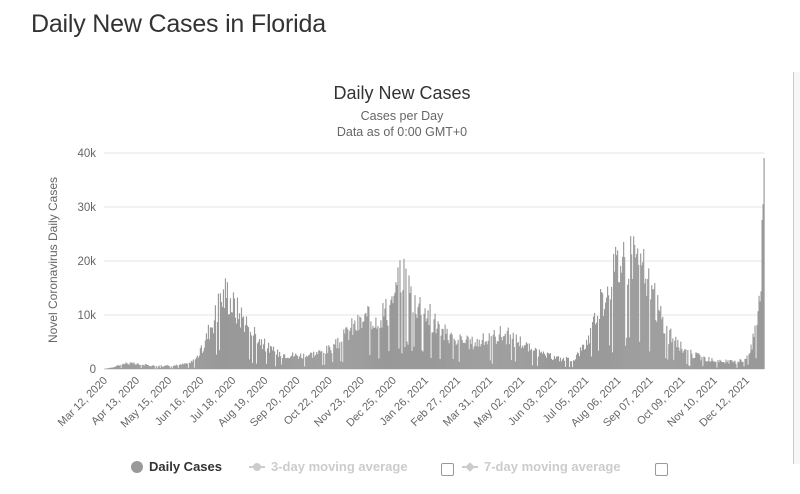 The image size is (800, 494). Describe the element at coordinates (402, 116) in the screenshot. I see `chart-subtitle-line-1: Cases per Day` at that location.